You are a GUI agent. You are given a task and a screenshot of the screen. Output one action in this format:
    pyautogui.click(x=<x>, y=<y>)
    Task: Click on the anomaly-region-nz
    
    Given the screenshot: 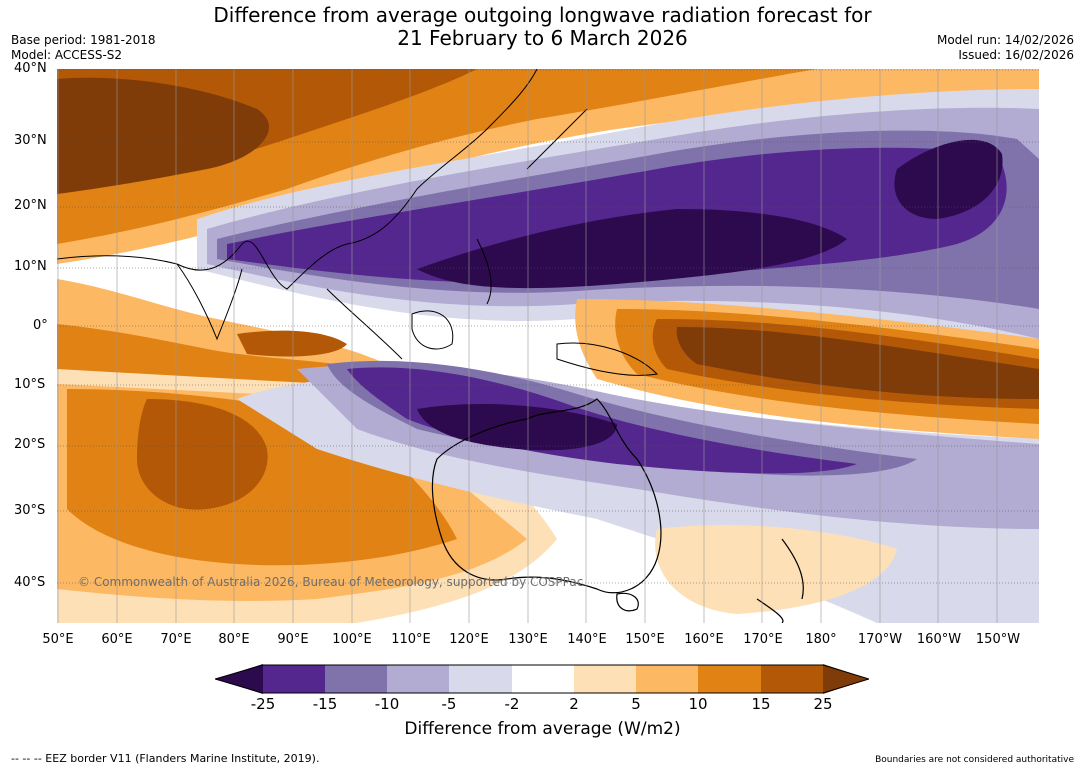 What is the action you would take?
    pyautogui.click(x=776, y=569)
    